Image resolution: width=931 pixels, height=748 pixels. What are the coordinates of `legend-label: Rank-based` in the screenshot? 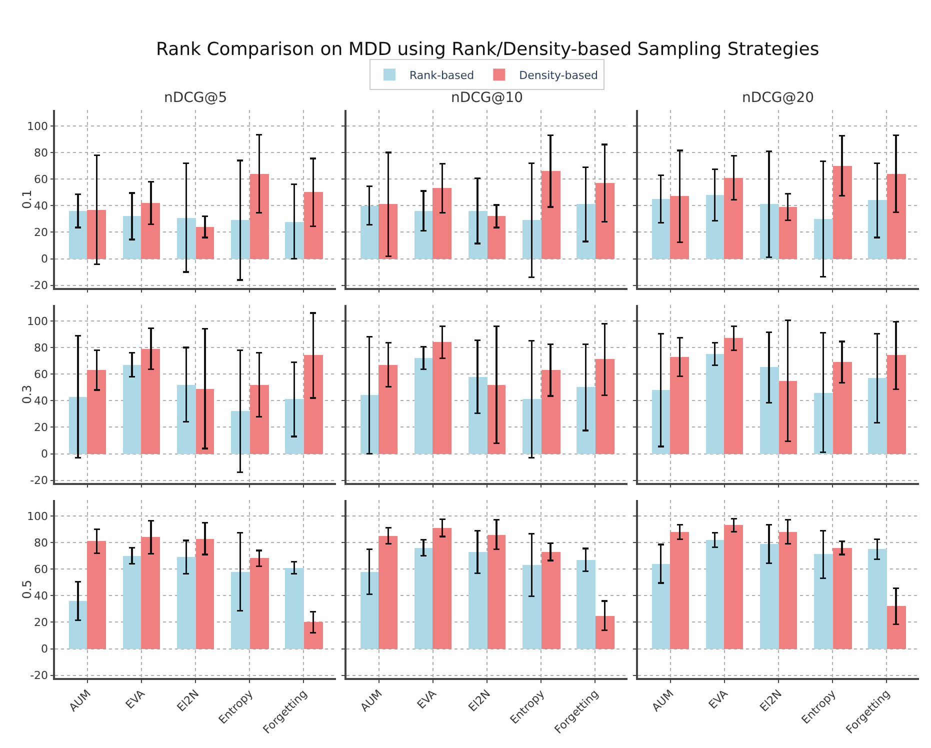 It's located at (442, 75).